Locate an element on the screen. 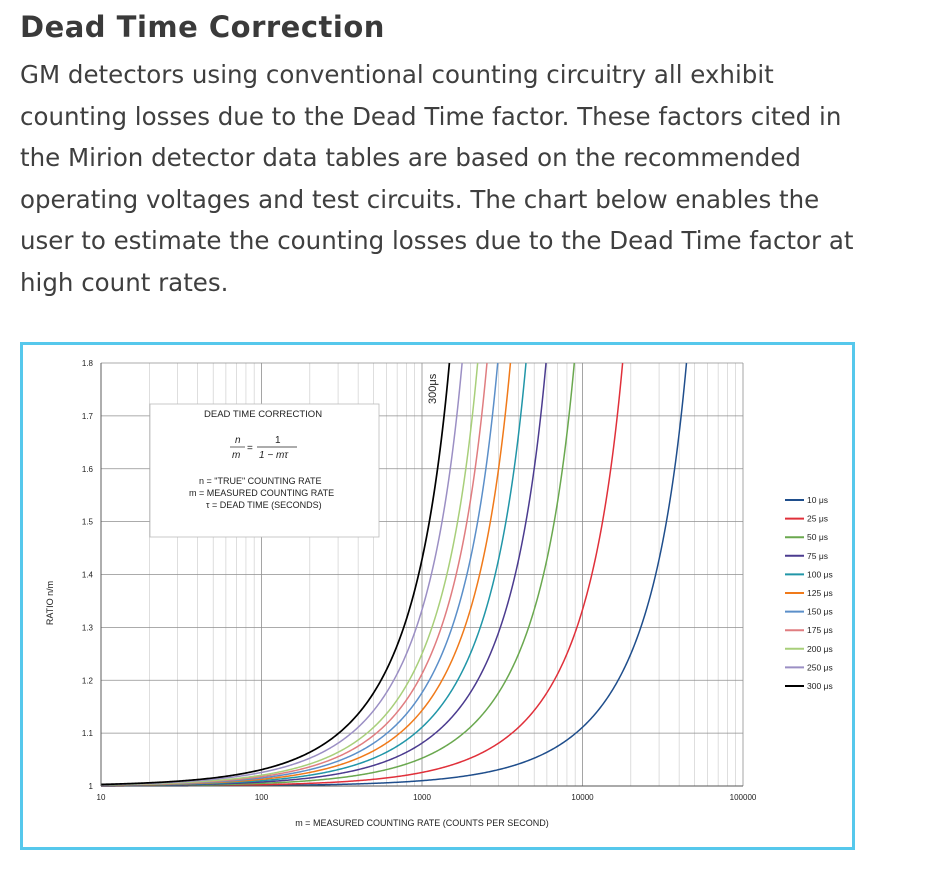 The image size is (941, 871). formula-rhs-numerator: 1 is located at coordinates (278, 440).